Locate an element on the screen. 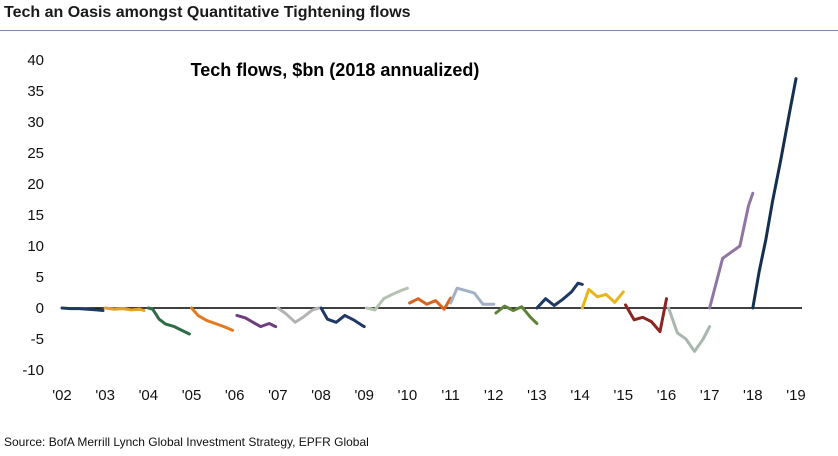 The width and height of the screenshot is (838, 456). x-tick-label: '08 is located at coordinates (321, 395).